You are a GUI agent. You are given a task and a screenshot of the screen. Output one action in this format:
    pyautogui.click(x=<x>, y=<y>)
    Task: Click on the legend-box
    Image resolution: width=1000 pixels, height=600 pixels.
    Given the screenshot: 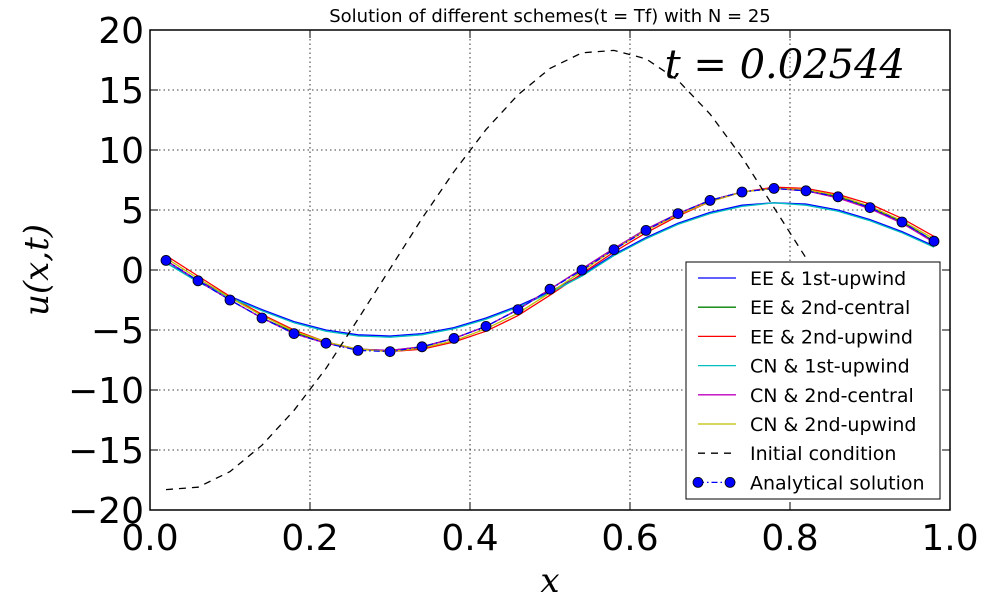 What is the action you would take?
    pyautogui.click(x=813, y=380)
    